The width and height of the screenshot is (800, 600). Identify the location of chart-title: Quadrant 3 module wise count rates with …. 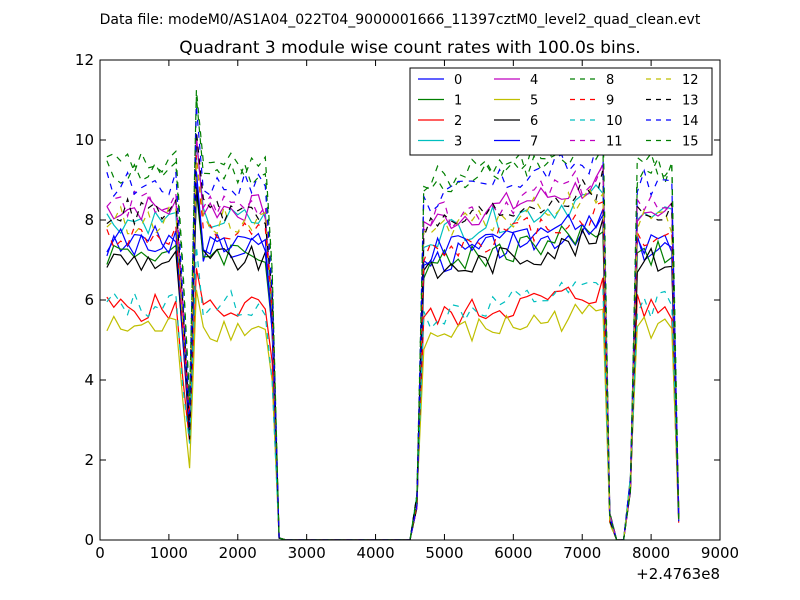
(409, 48).